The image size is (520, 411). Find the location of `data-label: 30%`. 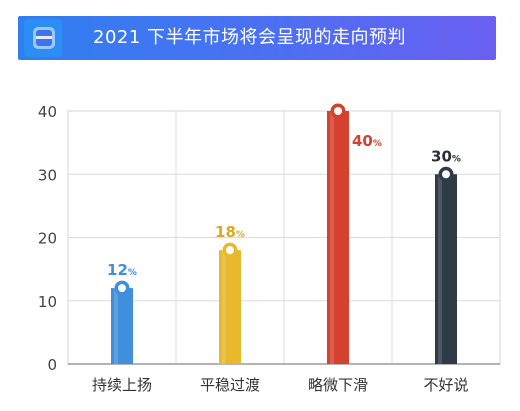

data-label: 30% is located at coordinates (446, 156).